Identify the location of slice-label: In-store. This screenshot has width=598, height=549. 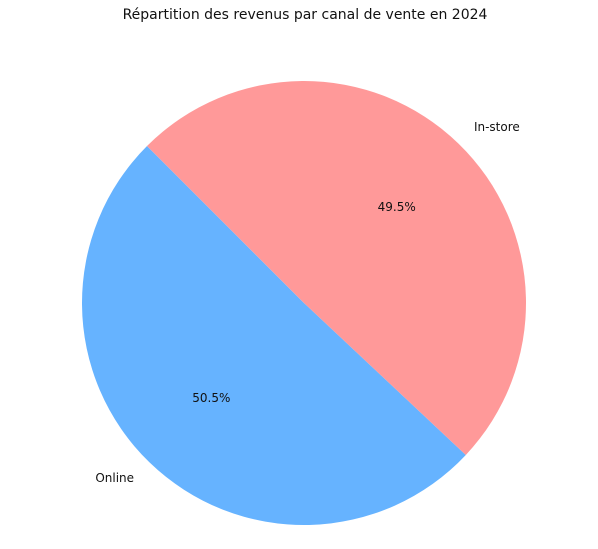
(497, 127).